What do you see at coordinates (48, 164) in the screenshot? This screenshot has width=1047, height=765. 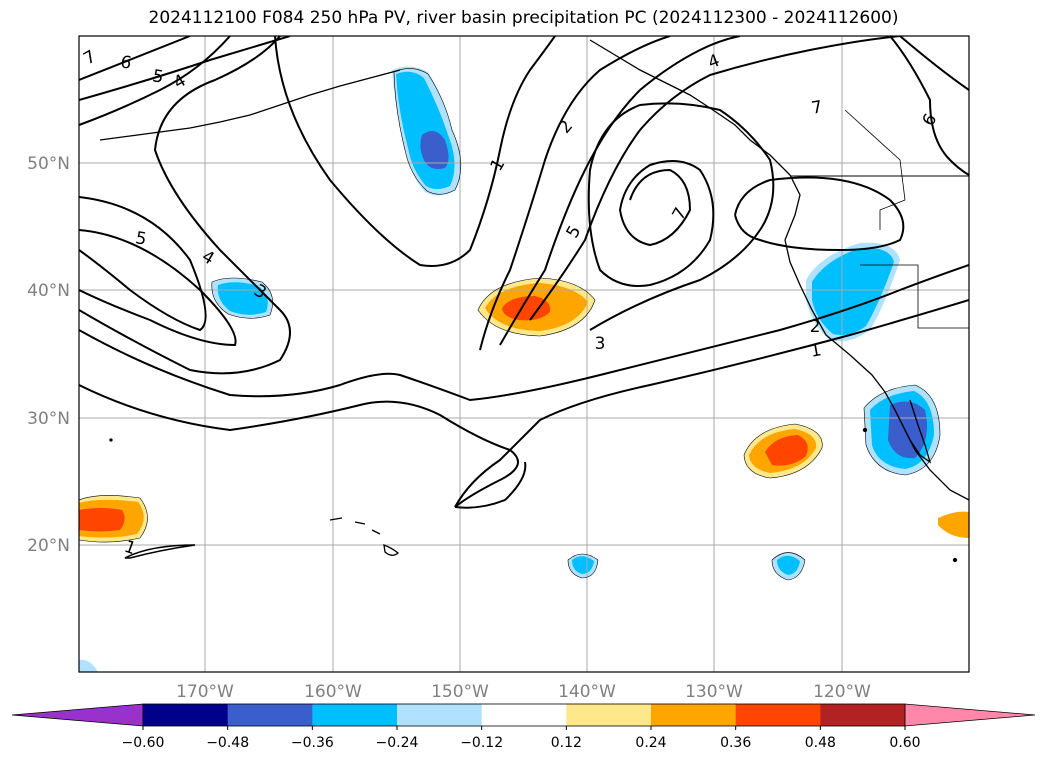 I see `lat-label: 50°N` at bounding box center [48, 164].